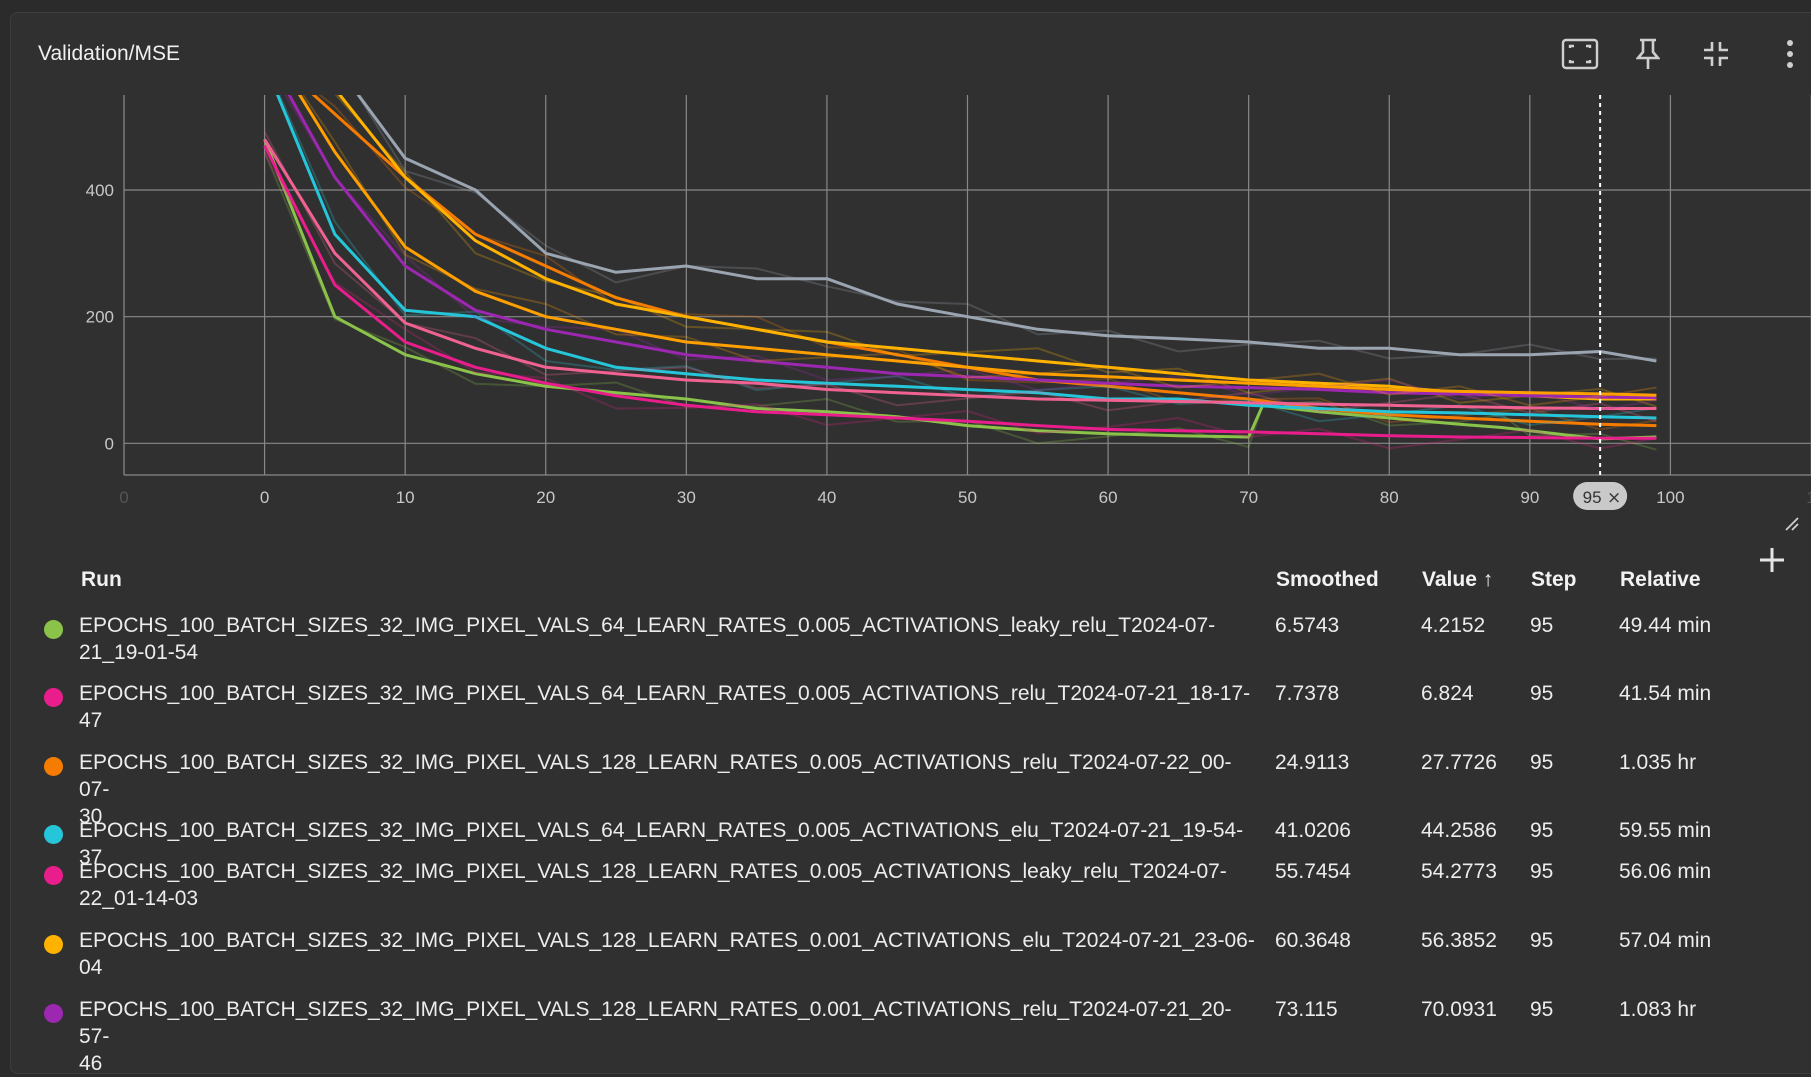 The width and height of the screenshot is (1811, 1077). I want to click on x-axis: 0 0 10 20 30 40 50 60 70 80 90 100 1, so click(965, 497).